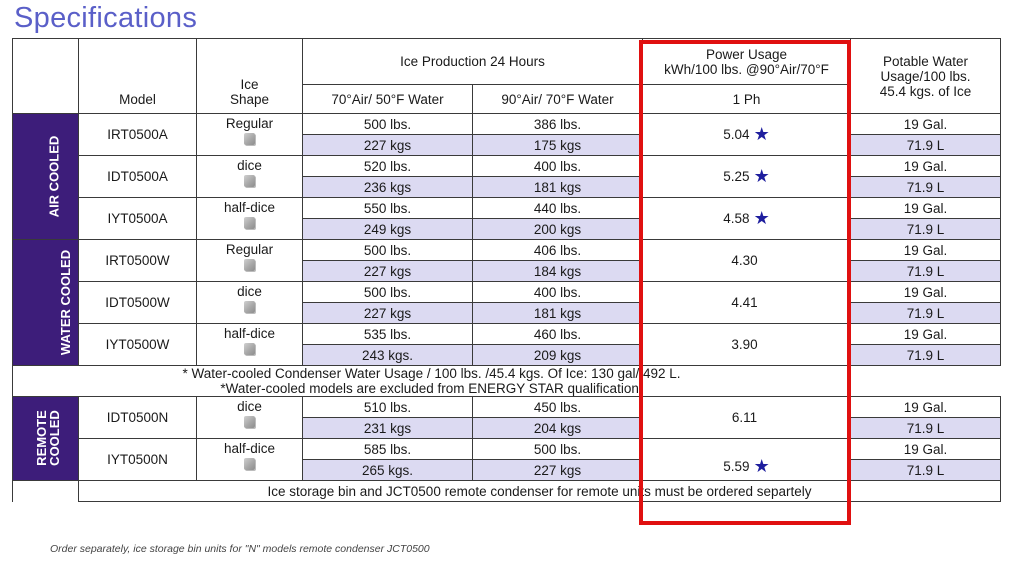 Image resolution: width=1015 pixels, height=562 pixels. I want to click on power-usage-cell: 4.41, so click(746, 302).